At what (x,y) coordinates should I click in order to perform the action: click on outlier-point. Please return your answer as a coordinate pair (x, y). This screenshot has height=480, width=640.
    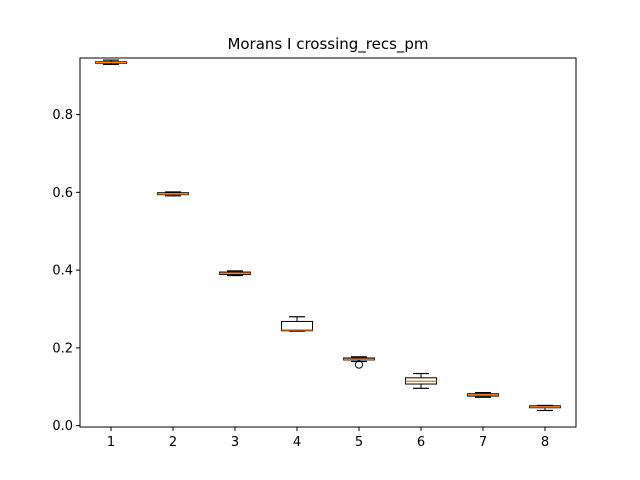
    Looking at the image, I should click on (359, 364).